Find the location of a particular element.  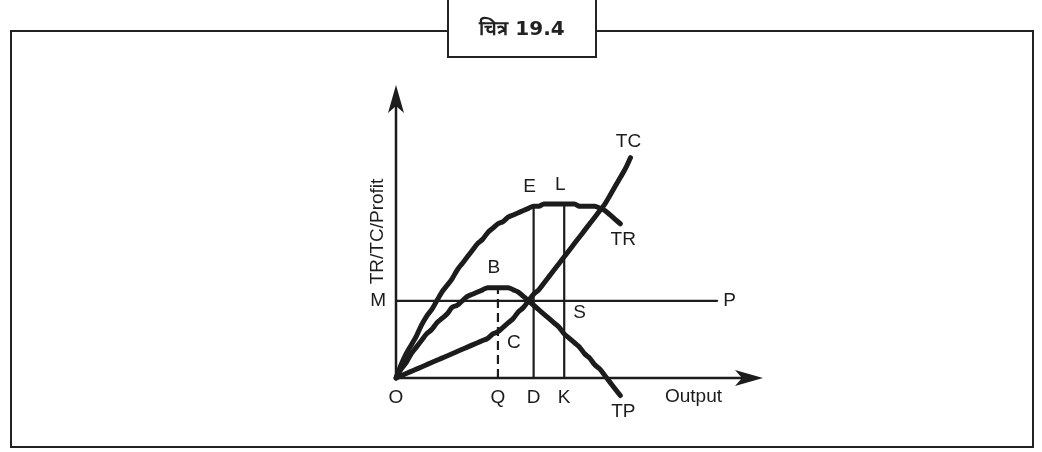

series-label: P is located at coordinates (729, 300).